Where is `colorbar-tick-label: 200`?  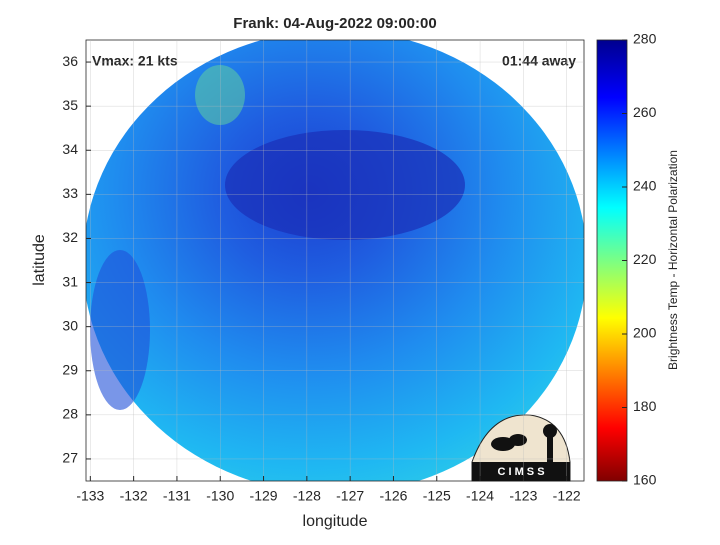
colorbar-tick-label: 200 is located at coordinates (645, 333).